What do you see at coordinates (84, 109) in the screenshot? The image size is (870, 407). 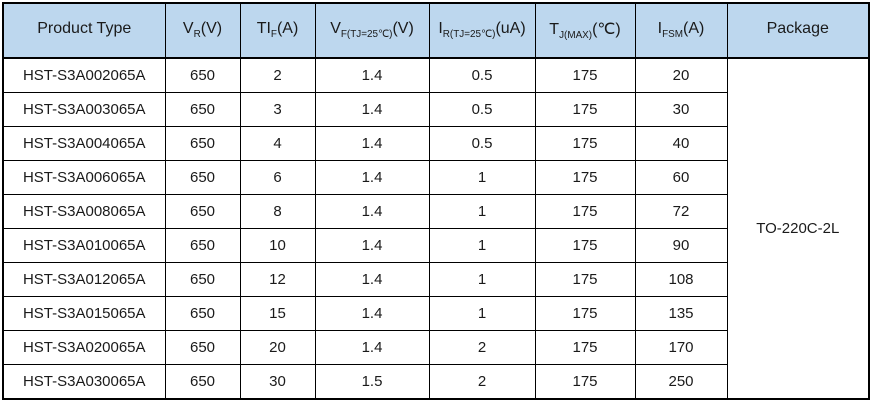 I see `product-type-cell: HST-S3A003065A` at bounding box center [84, 109].